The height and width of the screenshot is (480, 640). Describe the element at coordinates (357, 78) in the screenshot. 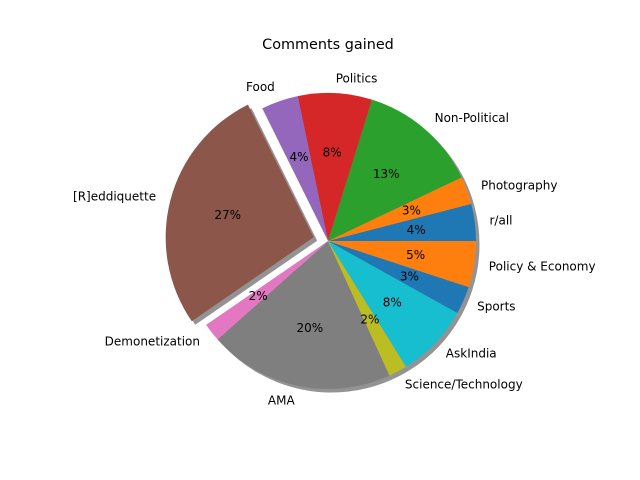

I see `category-label-politics: Politics` at that location.